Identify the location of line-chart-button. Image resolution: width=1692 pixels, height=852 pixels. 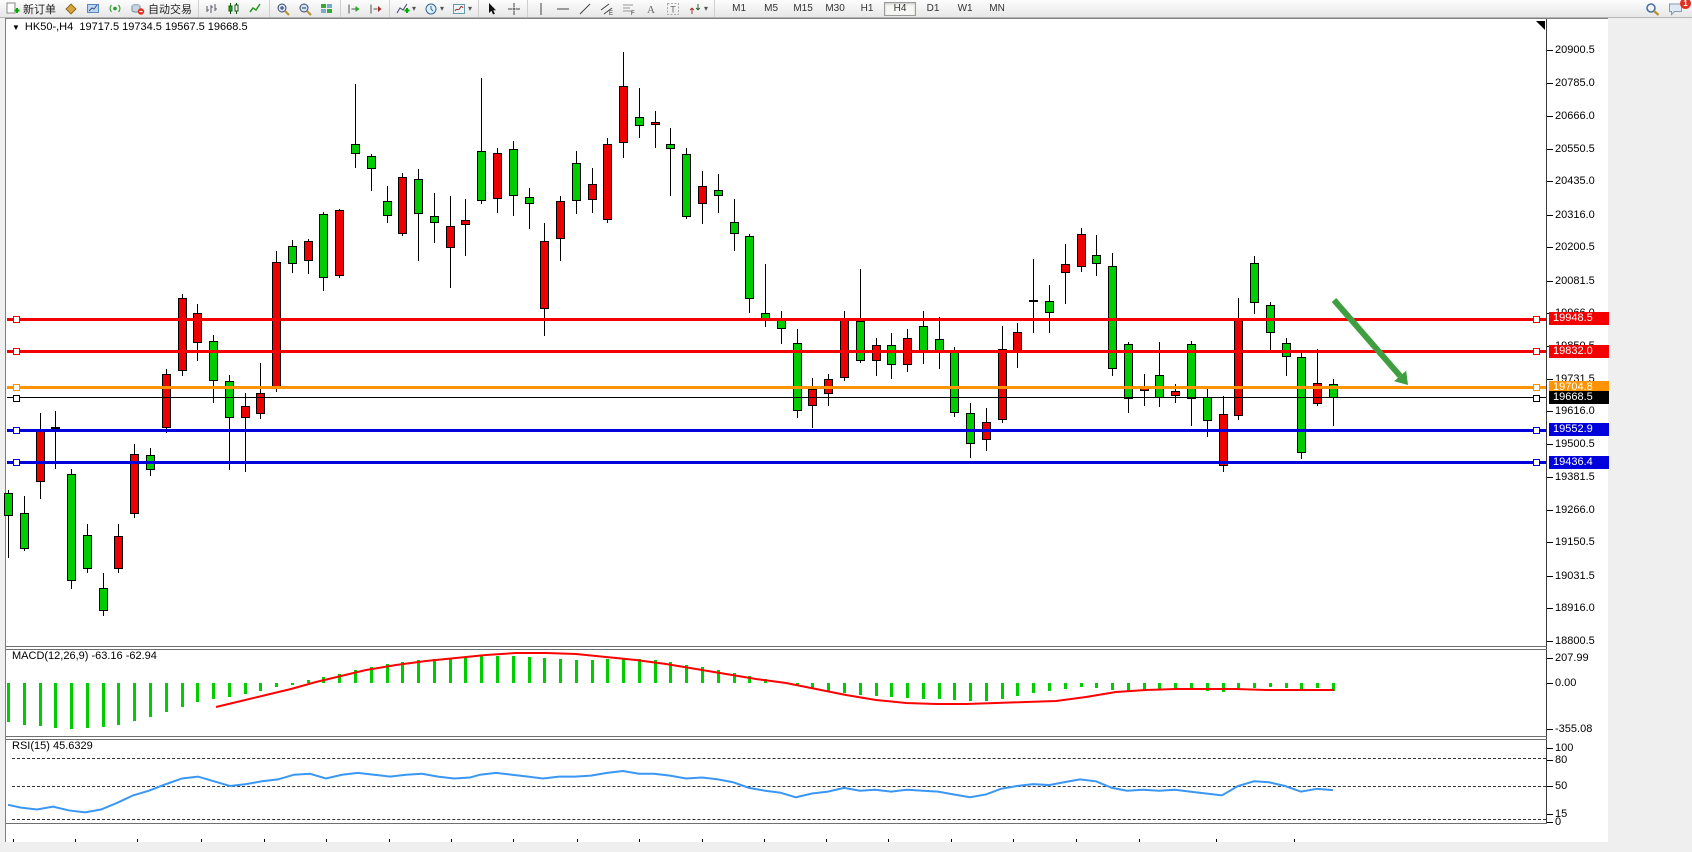
(256, 8).